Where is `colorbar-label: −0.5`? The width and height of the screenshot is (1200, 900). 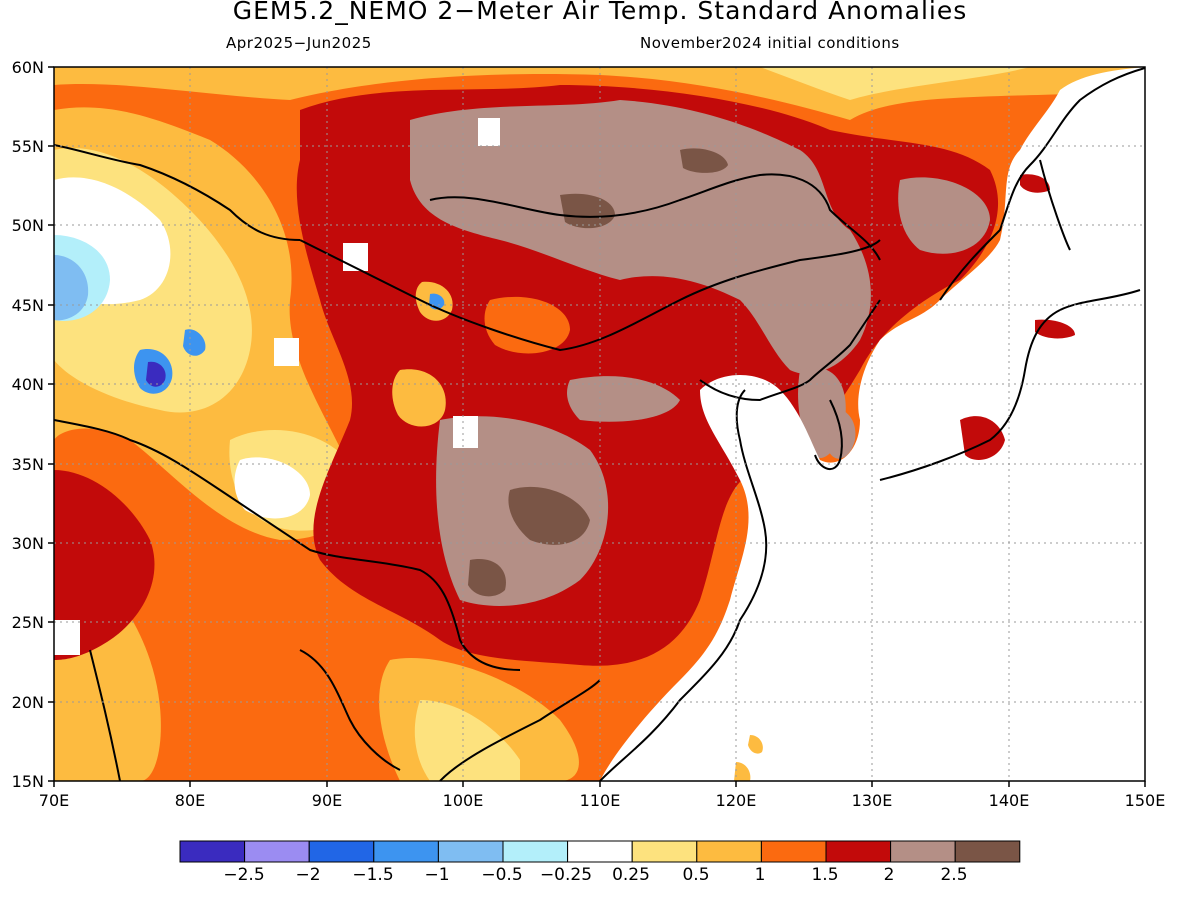
colorbar-label: −0.5 is located at coordinates (501, 875).